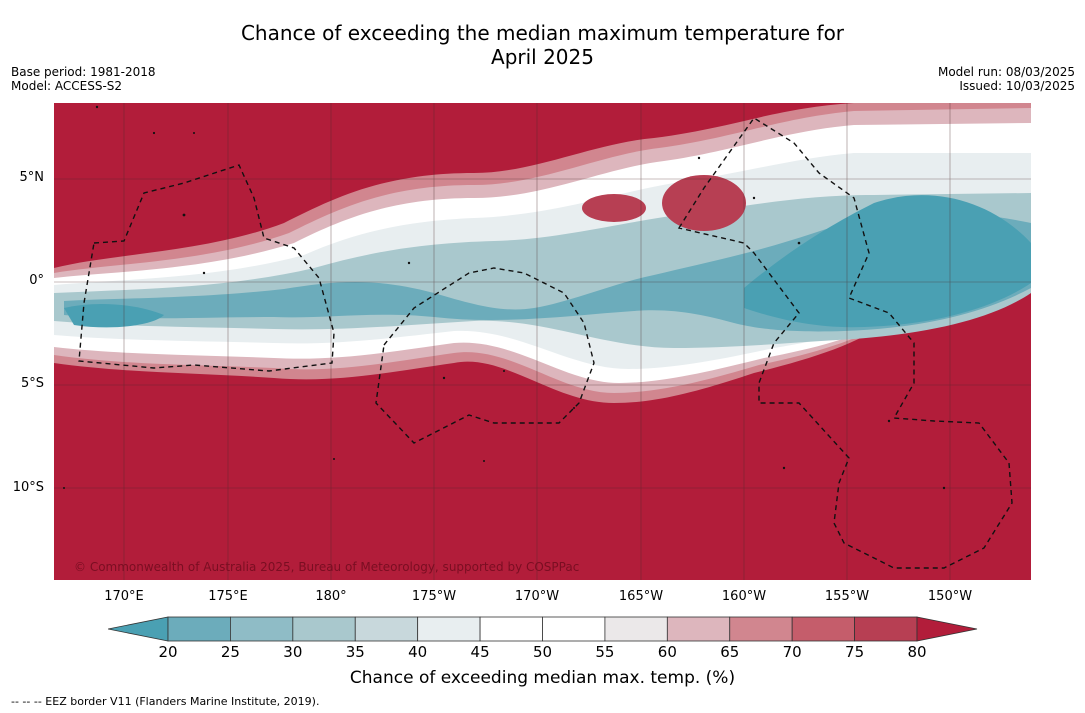  What do you see at coordinates (114, 315) in the screenshot?
I see `contour-20-west` at bounding box center [114, 315].